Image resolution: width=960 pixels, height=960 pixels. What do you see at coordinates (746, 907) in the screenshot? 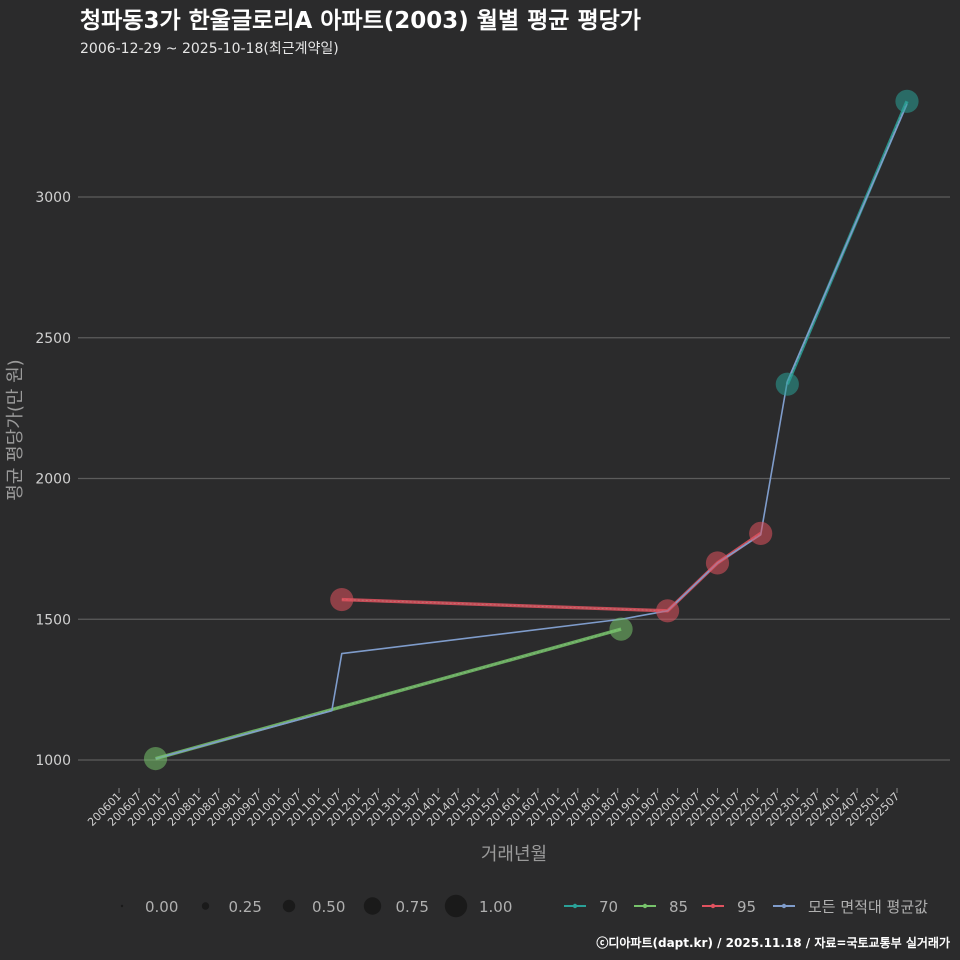
I see `series-legend-label: 95` at bounding box center [746, 907].